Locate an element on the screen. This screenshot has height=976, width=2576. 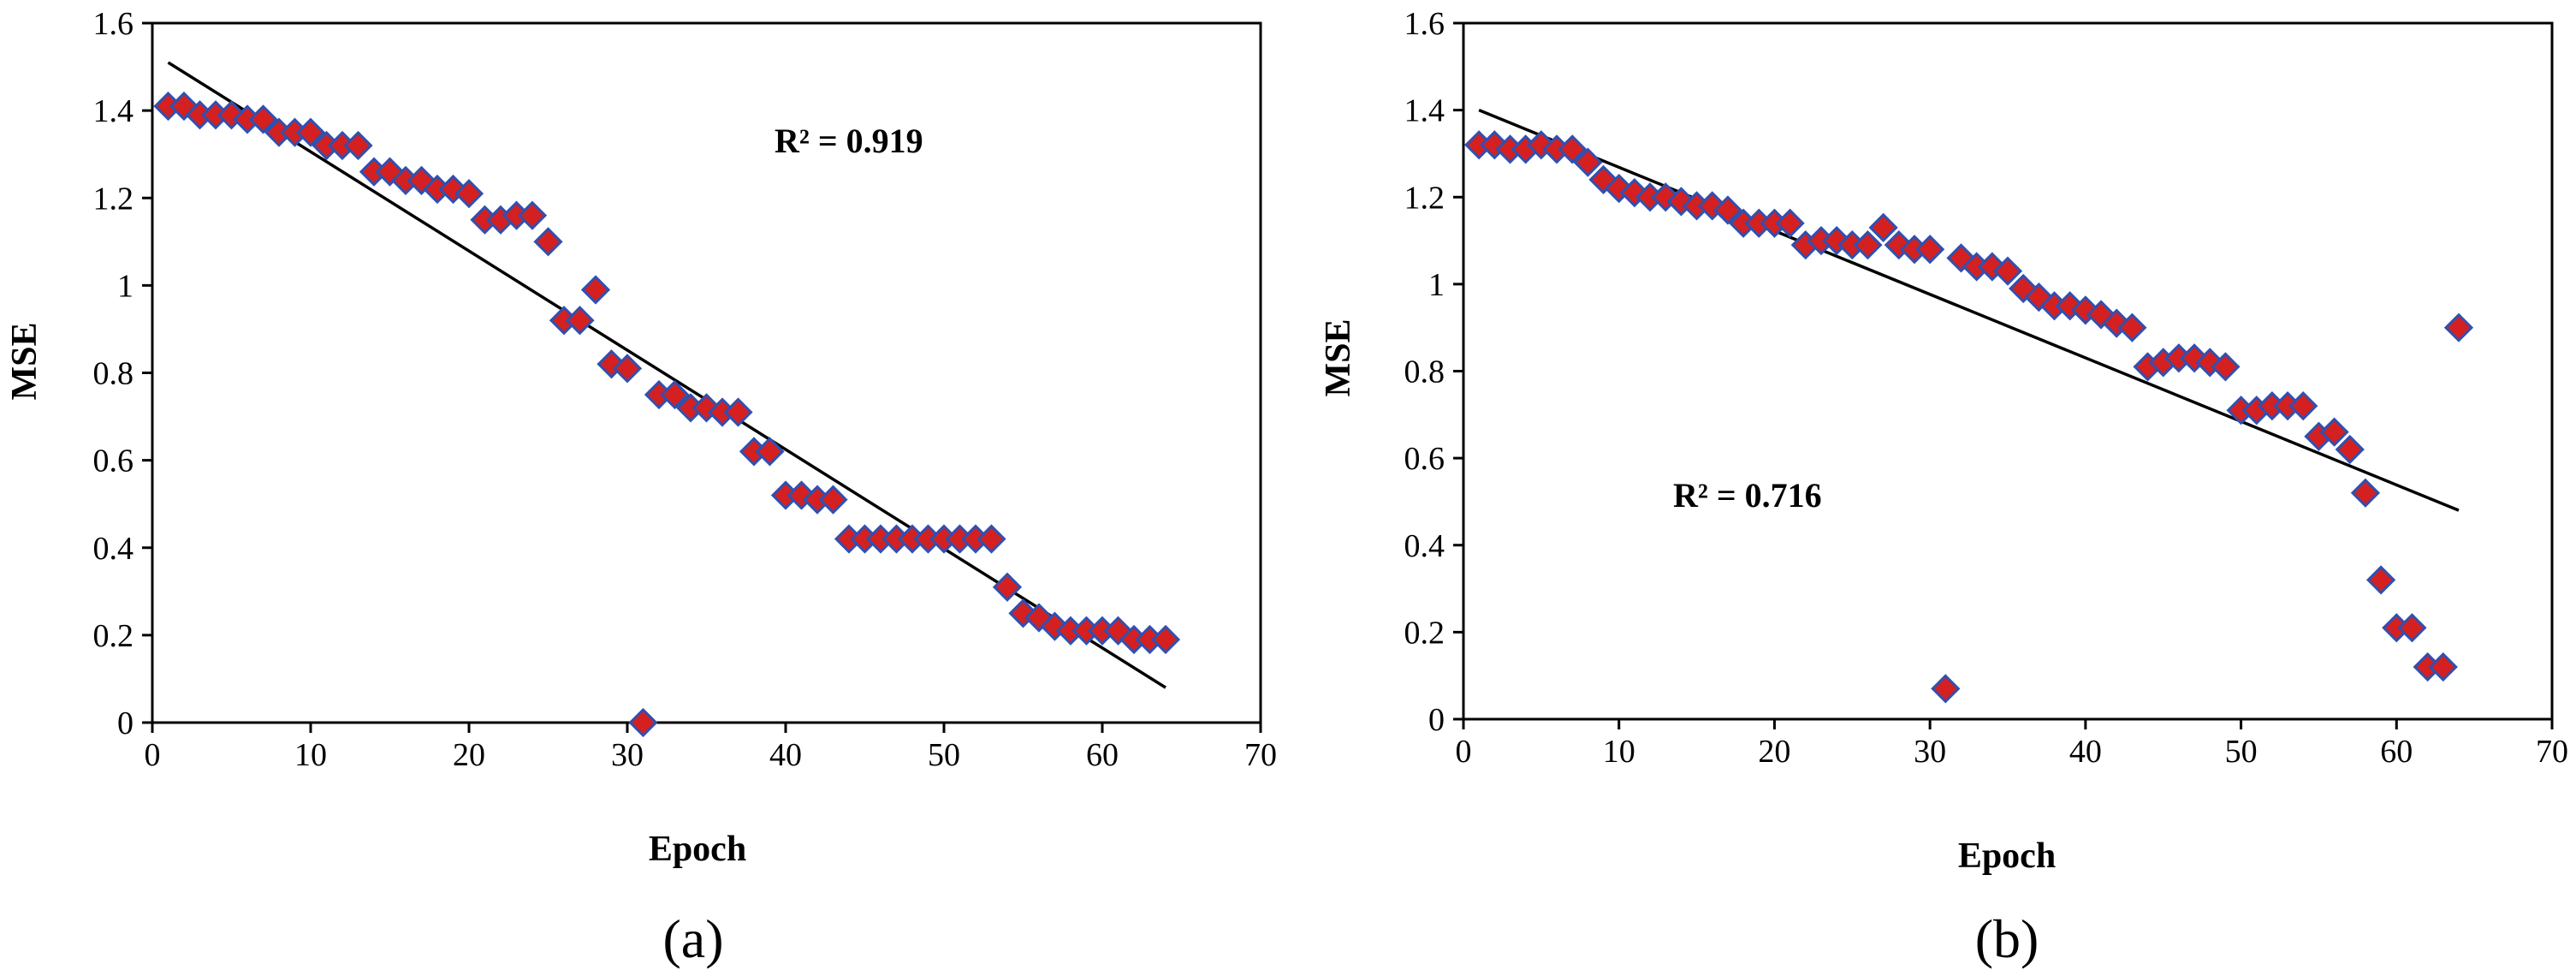
r-squared-annotation-b: R² = 0.716 is located at coordinates (1747, 495).